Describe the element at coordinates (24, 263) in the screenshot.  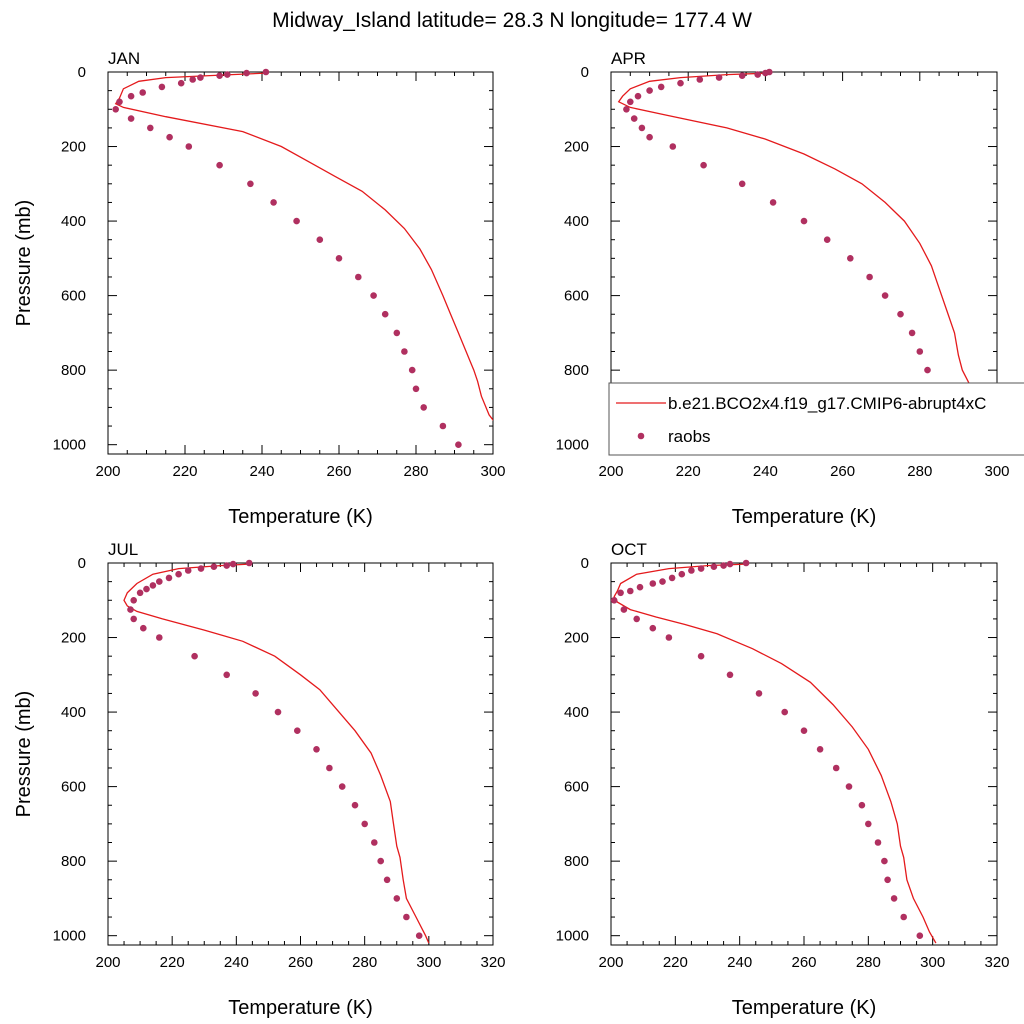
I see `y-axis-label: Pressure (mb)` at that location.